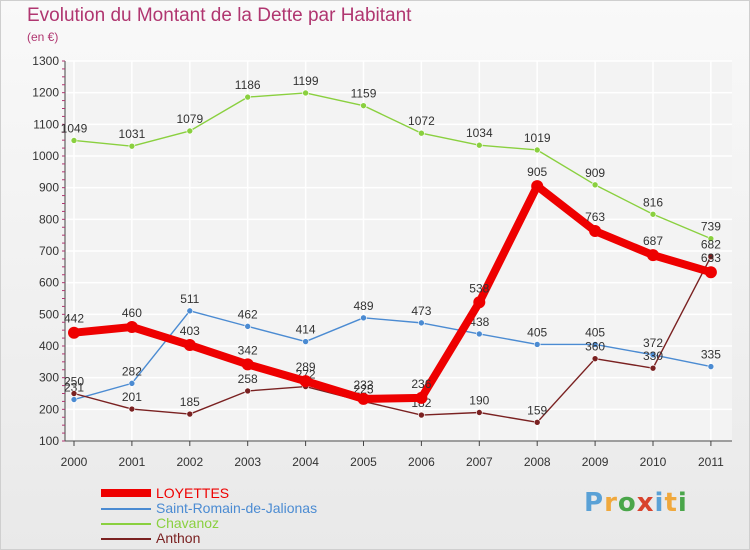 This screenshot has width=750, height=550. I want to click on data-label: 1034, so click(479, 133).